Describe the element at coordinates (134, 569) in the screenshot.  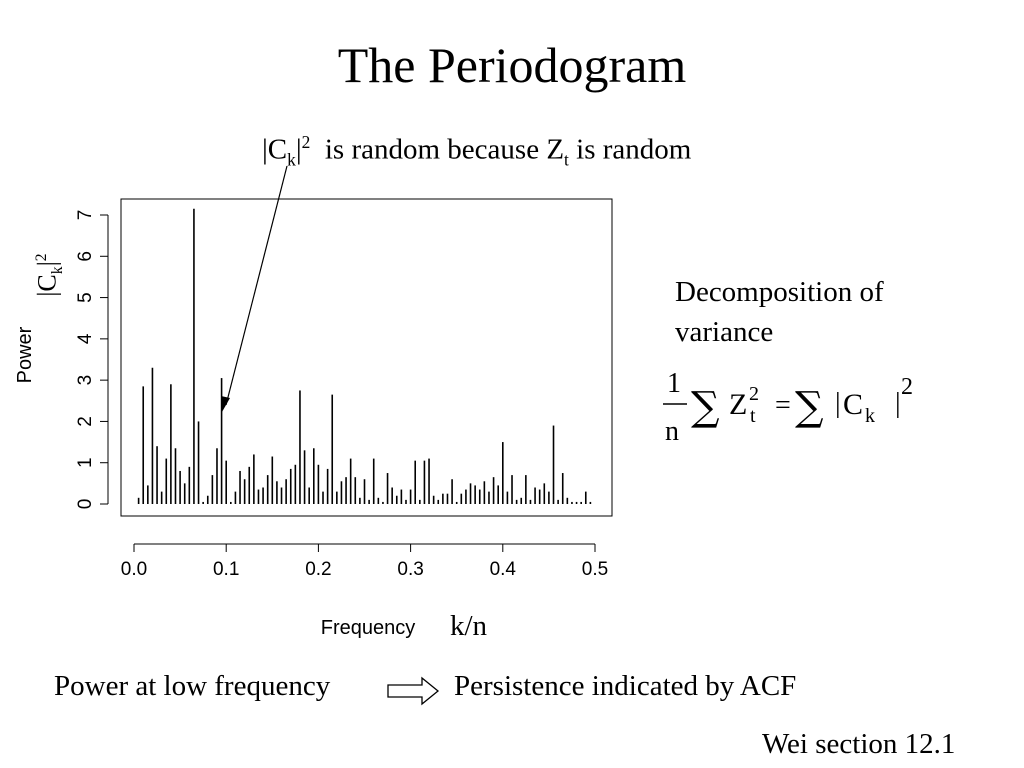
I see `x-tick-label: 0.0` at that location.